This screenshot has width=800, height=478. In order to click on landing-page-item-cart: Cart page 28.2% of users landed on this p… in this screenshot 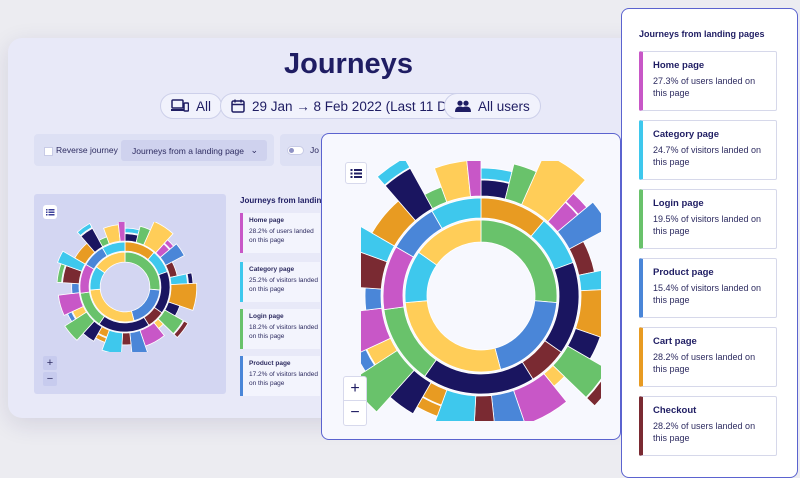, I will do `click(708, 357)`.